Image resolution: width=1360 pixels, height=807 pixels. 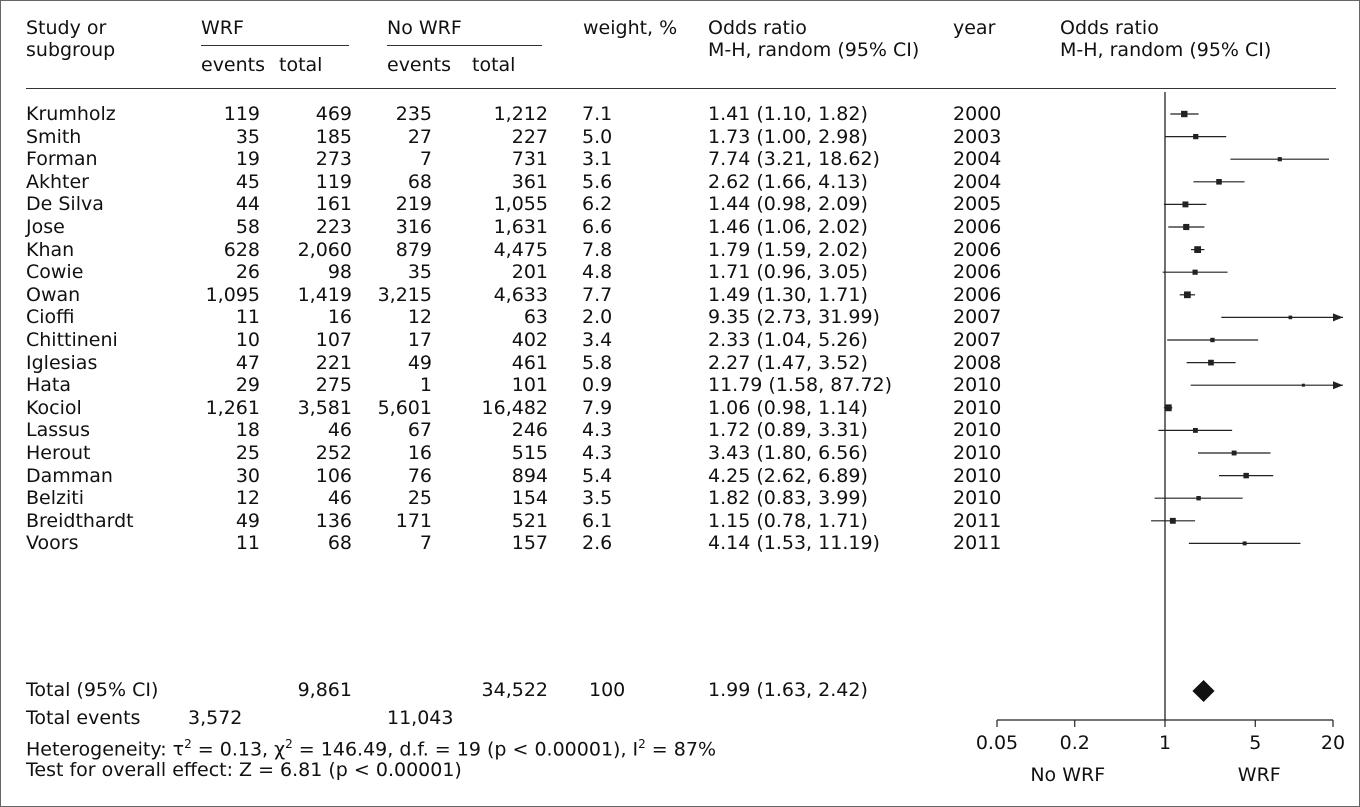 I want to click on cell-wrf-events: 29, so click(x=247, y=385).